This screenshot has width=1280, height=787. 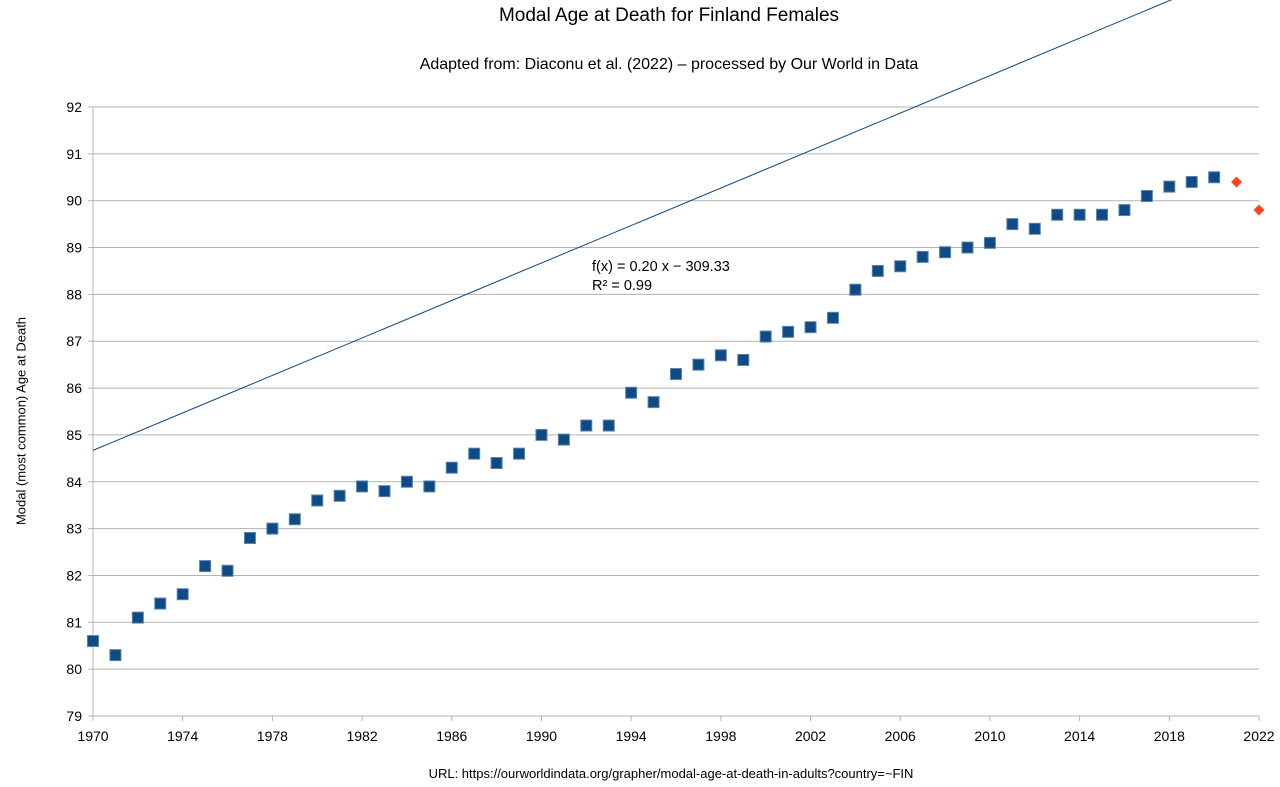 What do you see at coordinates (1079, 736) in the screenshot?
I see `x-tick-label: 2014` at bounding box center [1079, 736].